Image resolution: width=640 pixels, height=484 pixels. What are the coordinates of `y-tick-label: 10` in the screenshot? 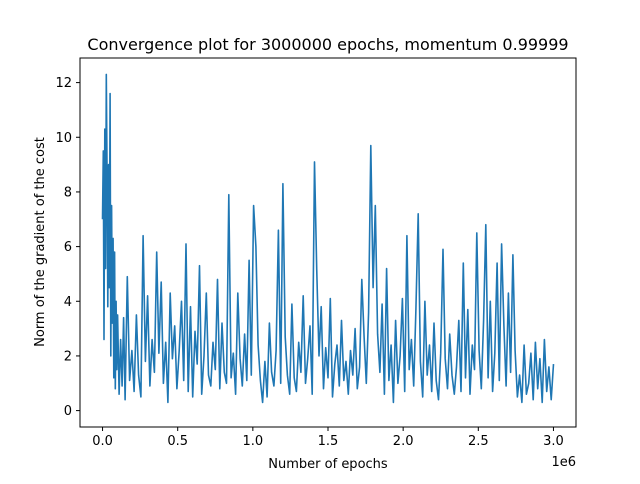 It's located at (63, 138).